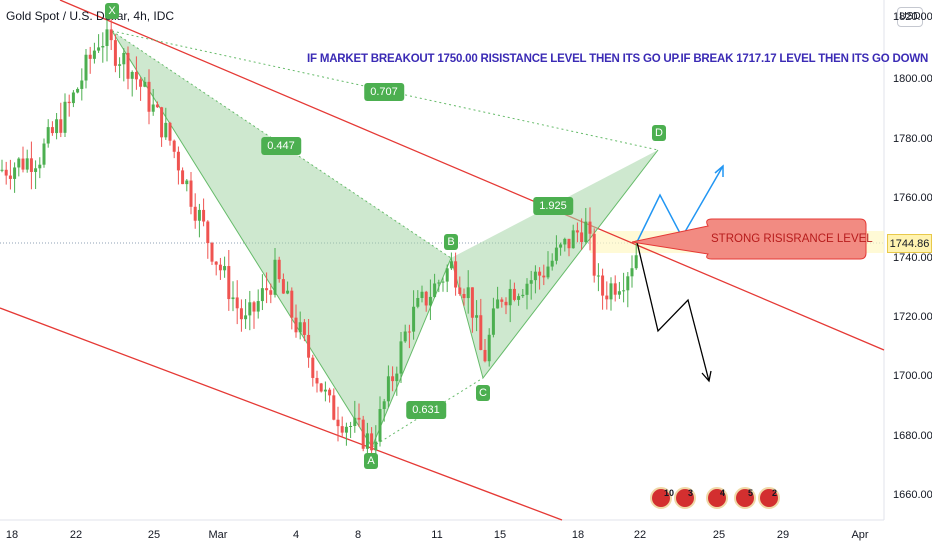  Describe the element at coordinates (783, 535) in the screenshot. I see `x-tick: 29` at that location.